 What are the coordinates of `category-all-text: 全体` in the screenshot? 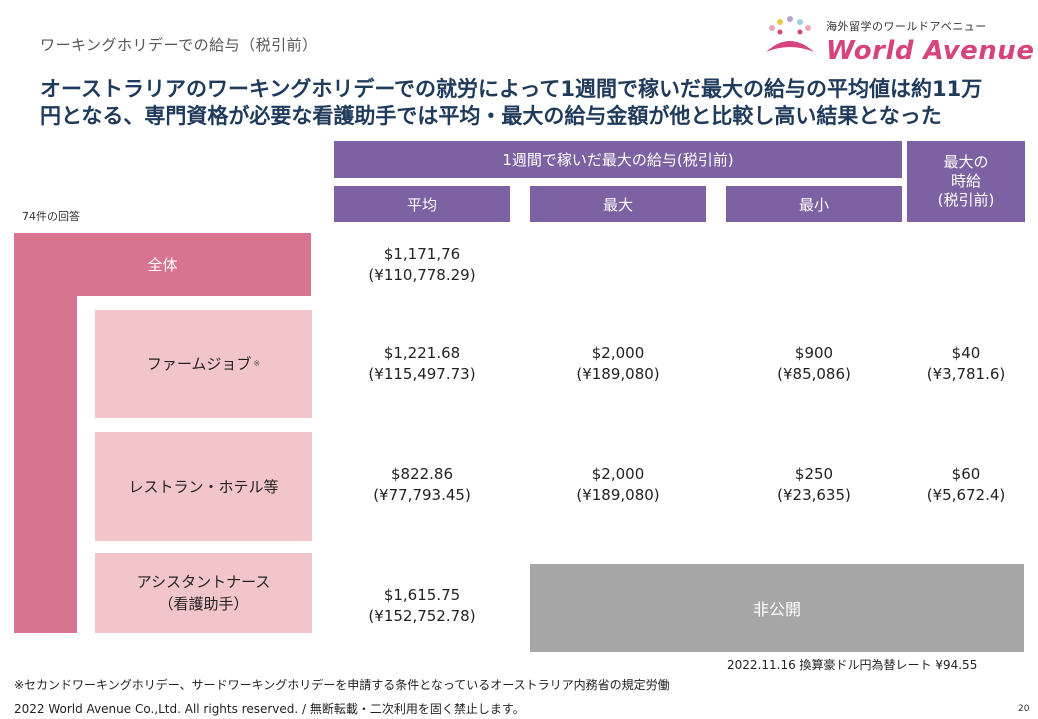 It's located at (162, 265).